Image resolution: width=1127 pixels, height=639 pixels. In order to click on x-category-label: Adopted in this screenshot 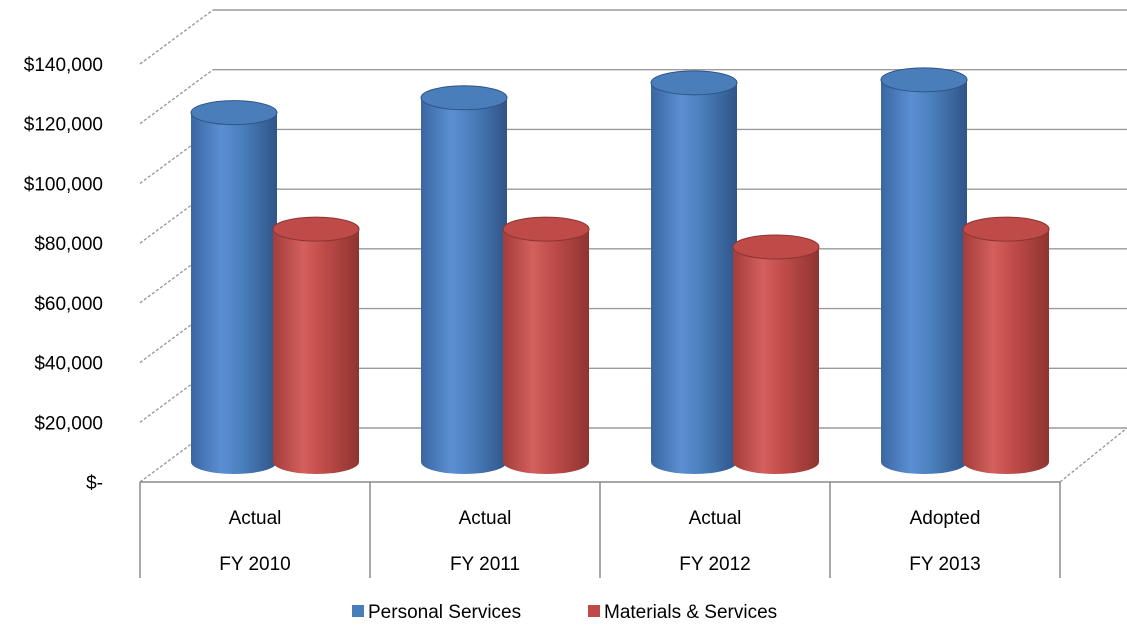, I will do `click(945, 518)`.